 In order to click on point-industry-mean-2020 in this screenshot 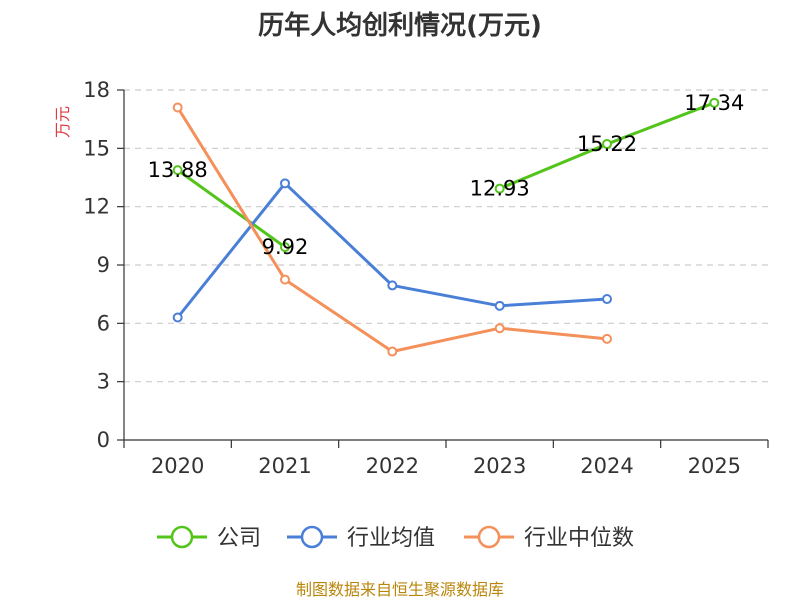, I will do `click(177, 317)`.